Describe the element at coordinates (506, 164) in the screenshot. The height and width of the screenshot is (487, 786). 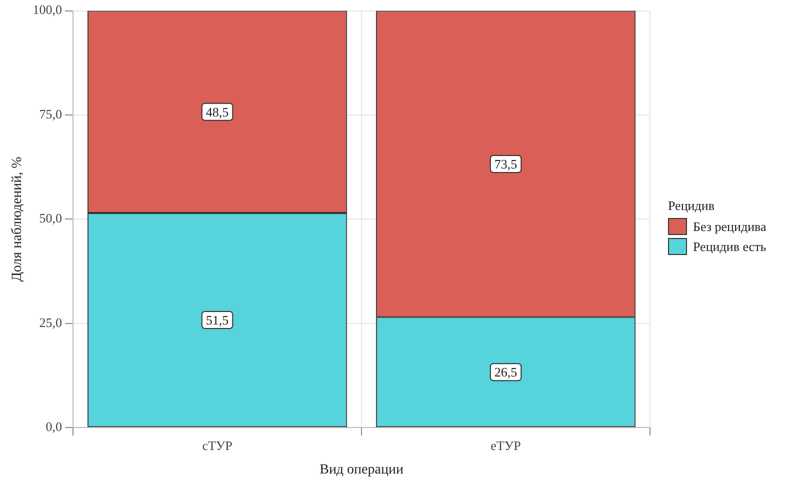
I see `data-label: 73,5` at that location.